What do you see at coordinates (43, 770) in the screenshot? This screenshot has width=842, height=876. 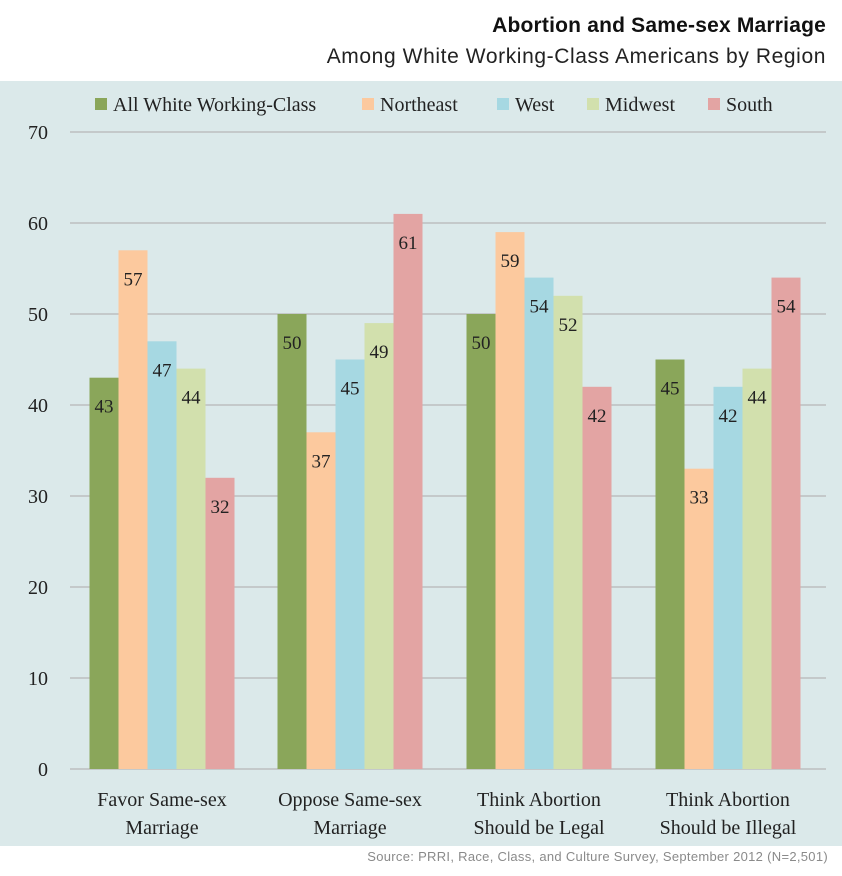 I see `y-tick-label: 0` at bounding box center [43, 770].